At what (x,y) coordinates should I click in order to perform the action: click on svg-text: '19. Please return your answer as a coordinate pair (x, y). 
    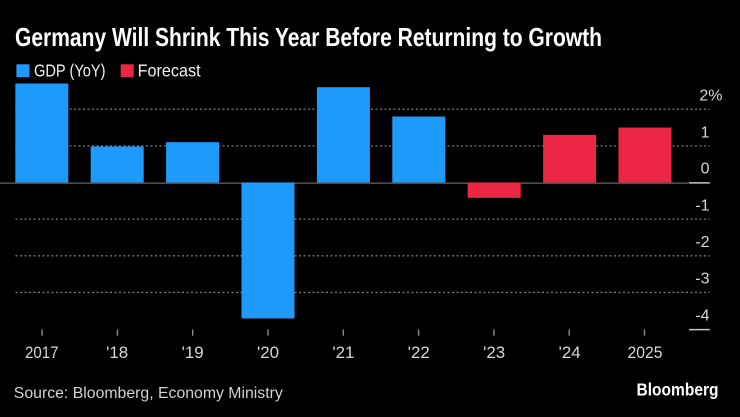
    Looking at the image, I should click on (193, 353).